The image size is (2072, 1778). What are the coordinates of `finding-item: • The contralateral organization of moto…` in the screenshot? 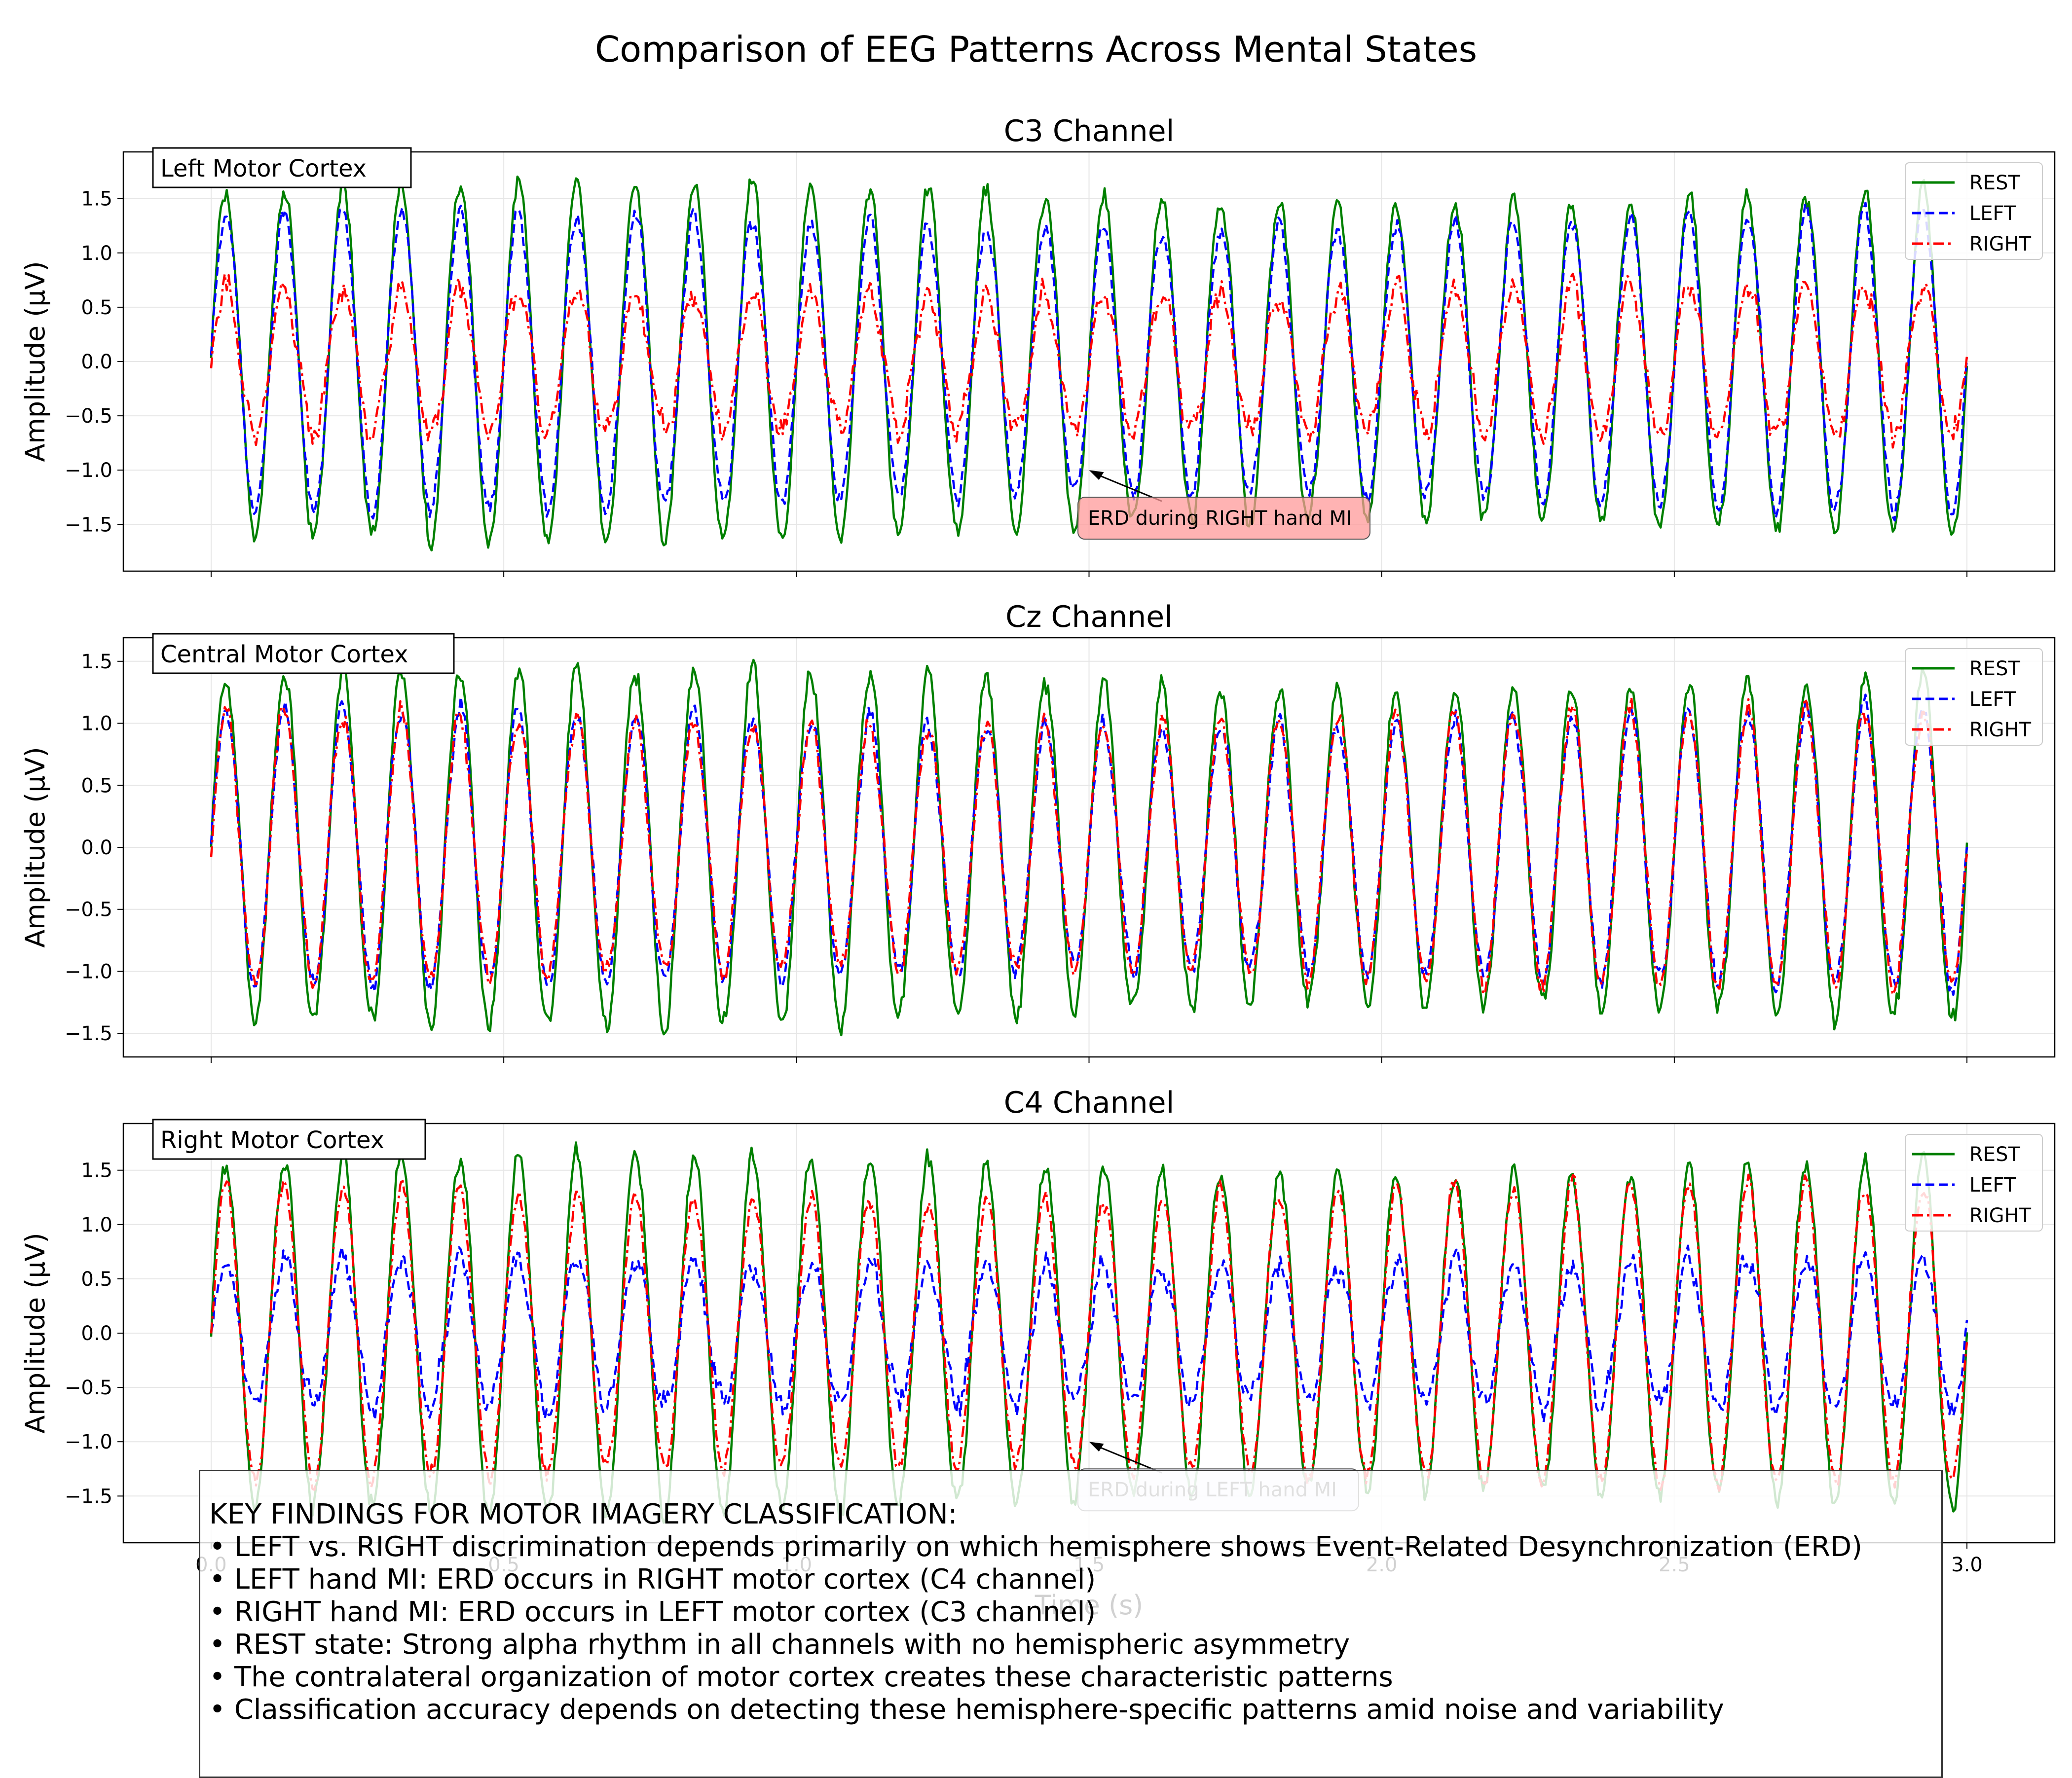 It's located at (801, 1677).